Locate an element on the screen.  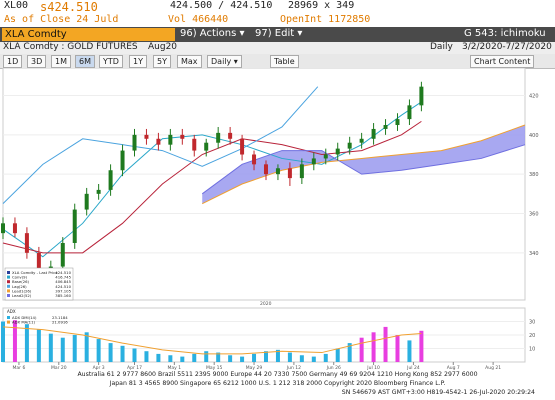
period-button: YTD is located at coordinates (111, 61).